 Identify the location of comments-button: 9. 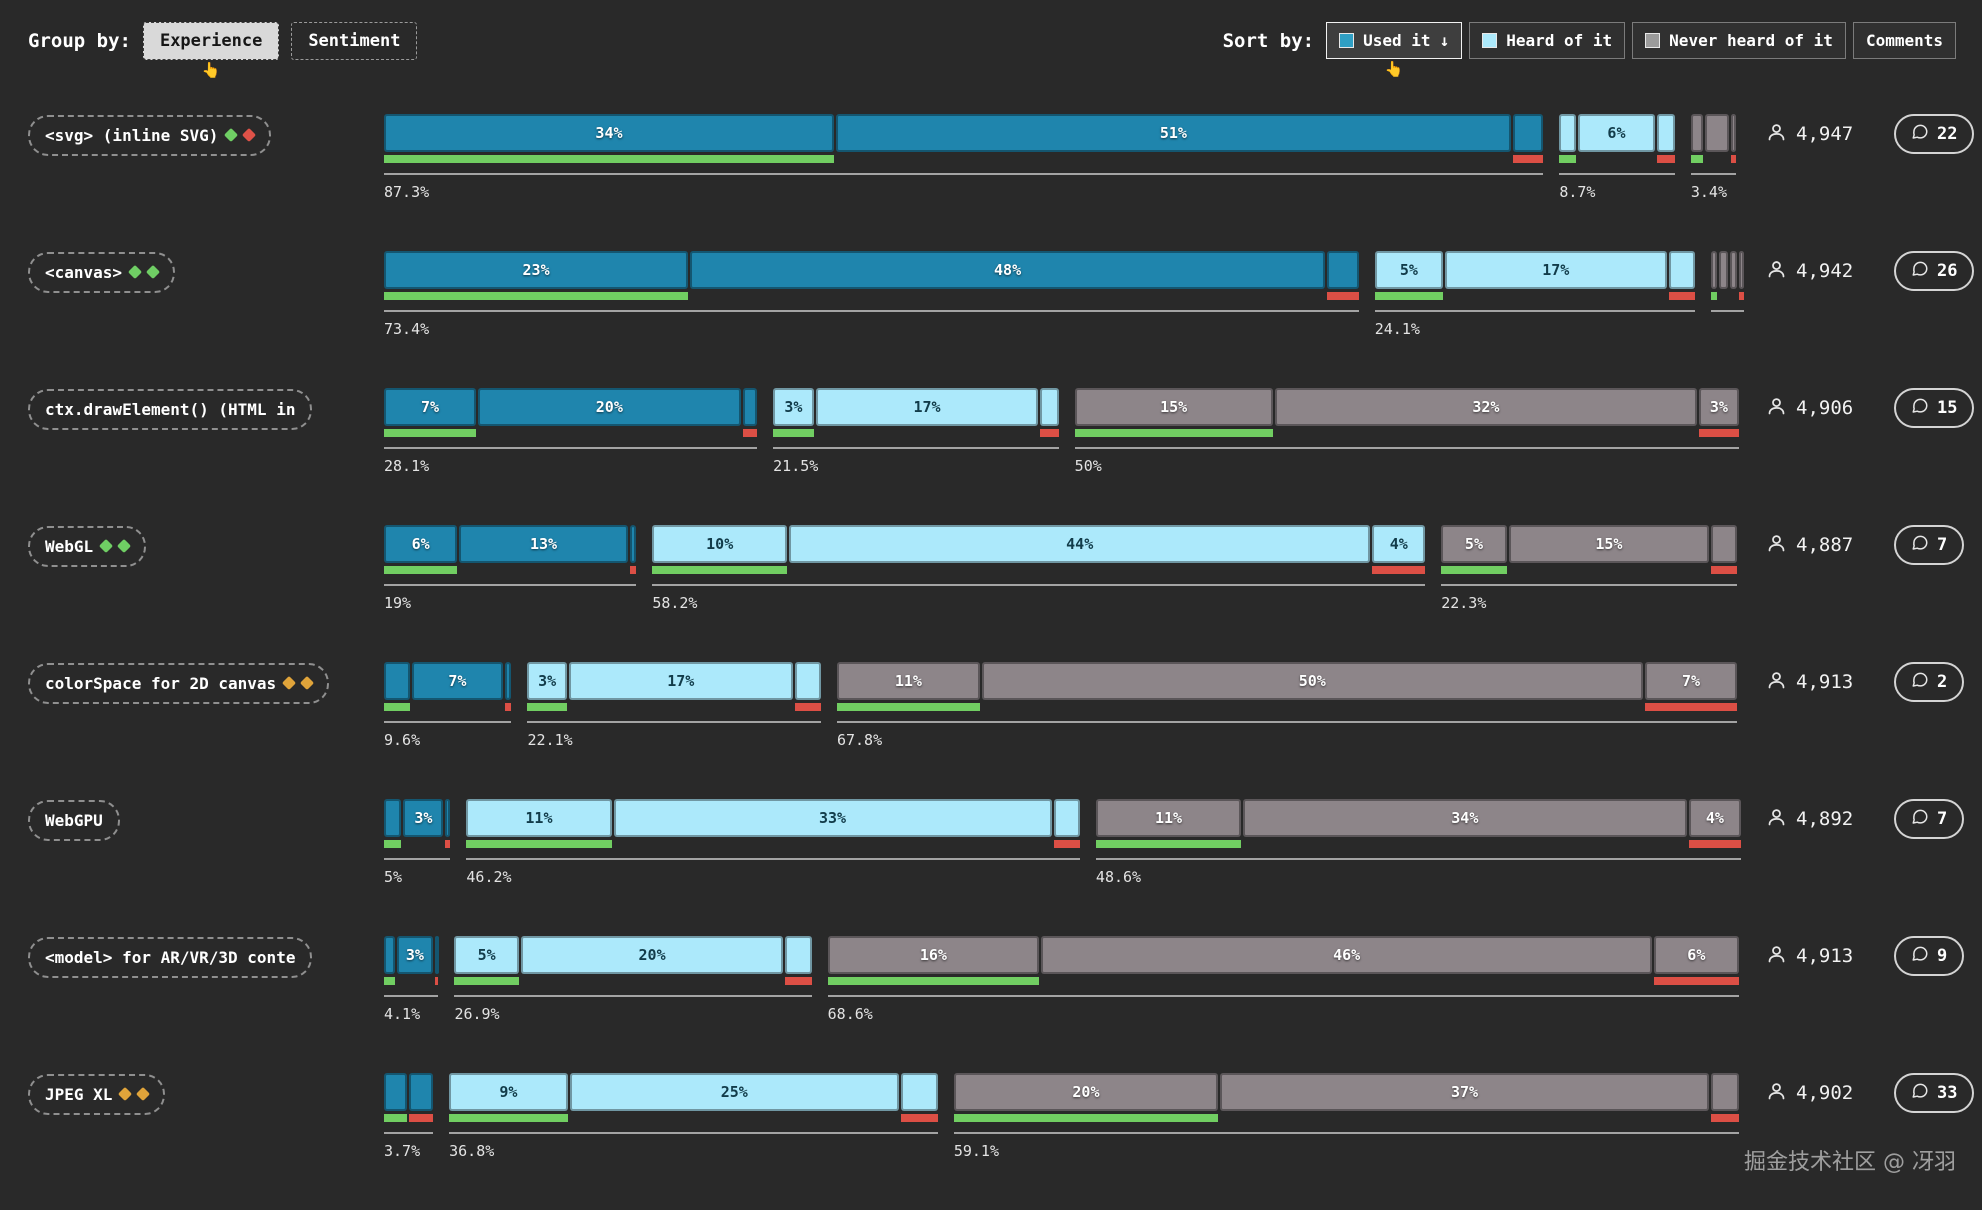
(1929, 956).